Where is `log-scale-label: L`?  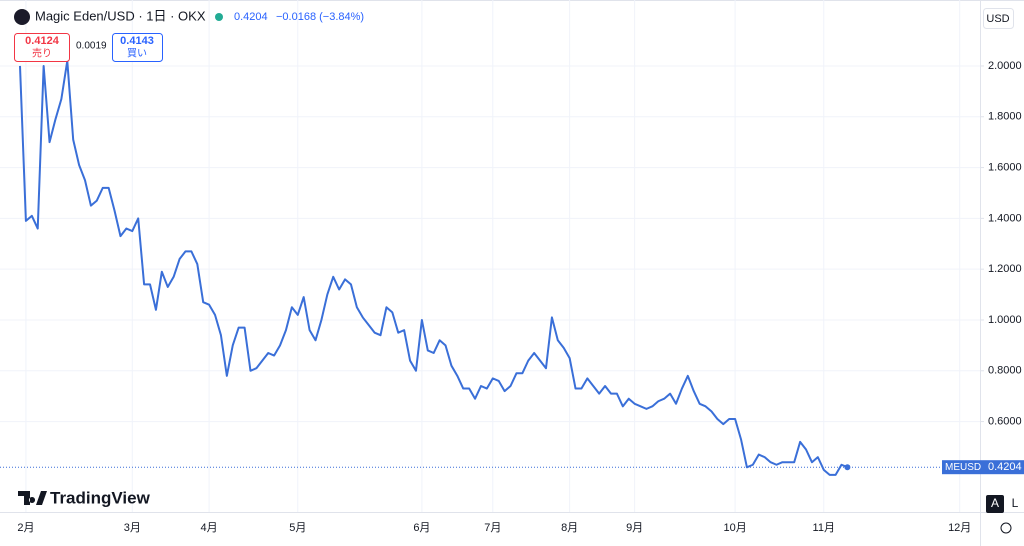
log-scale-label: L is located at coordinates (1015, 503).